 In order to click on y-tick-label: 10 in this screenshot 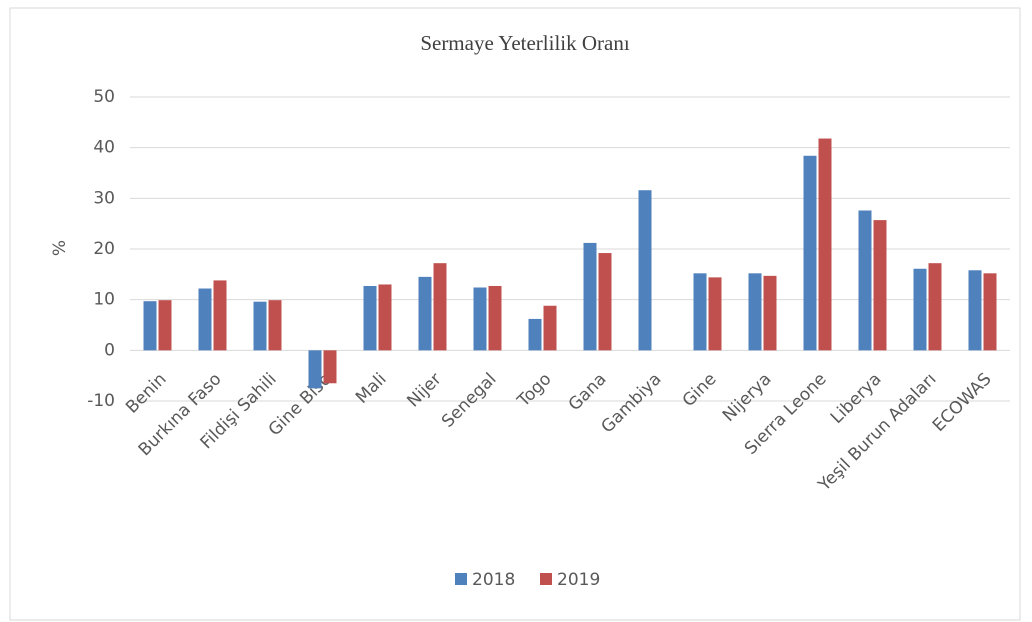, I will do `click(104, 300)`.